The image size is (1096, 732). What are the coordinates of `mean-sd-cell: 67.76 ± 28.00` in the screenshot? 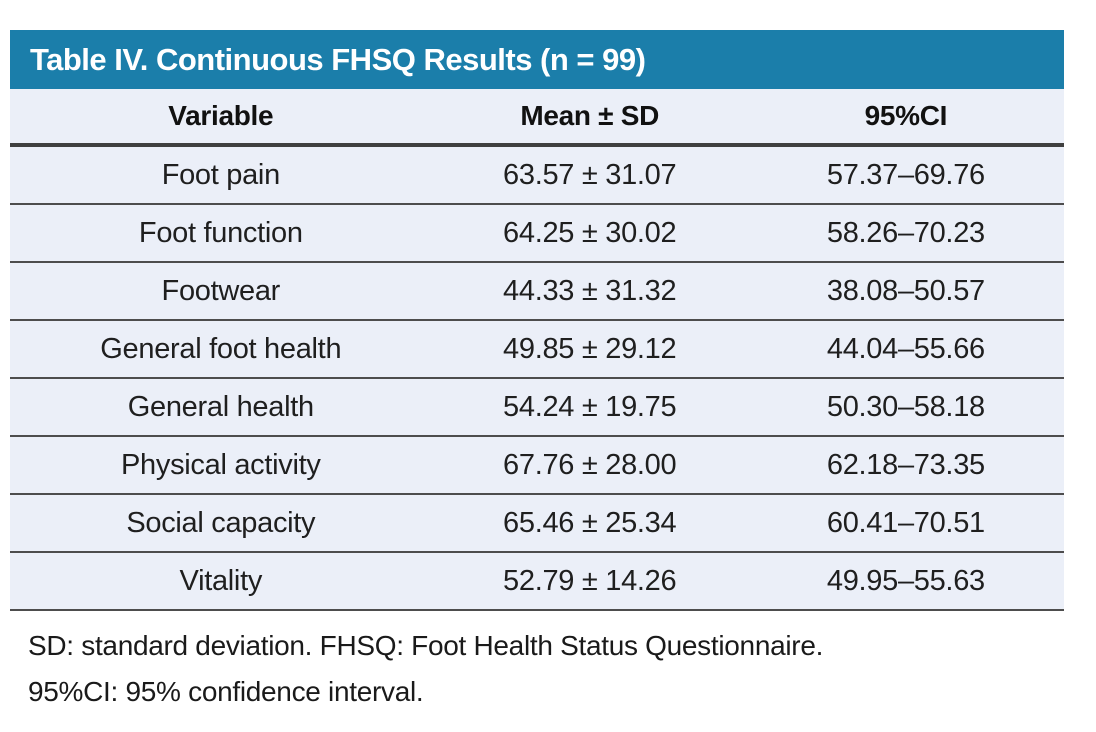 It's located at (590, 464).